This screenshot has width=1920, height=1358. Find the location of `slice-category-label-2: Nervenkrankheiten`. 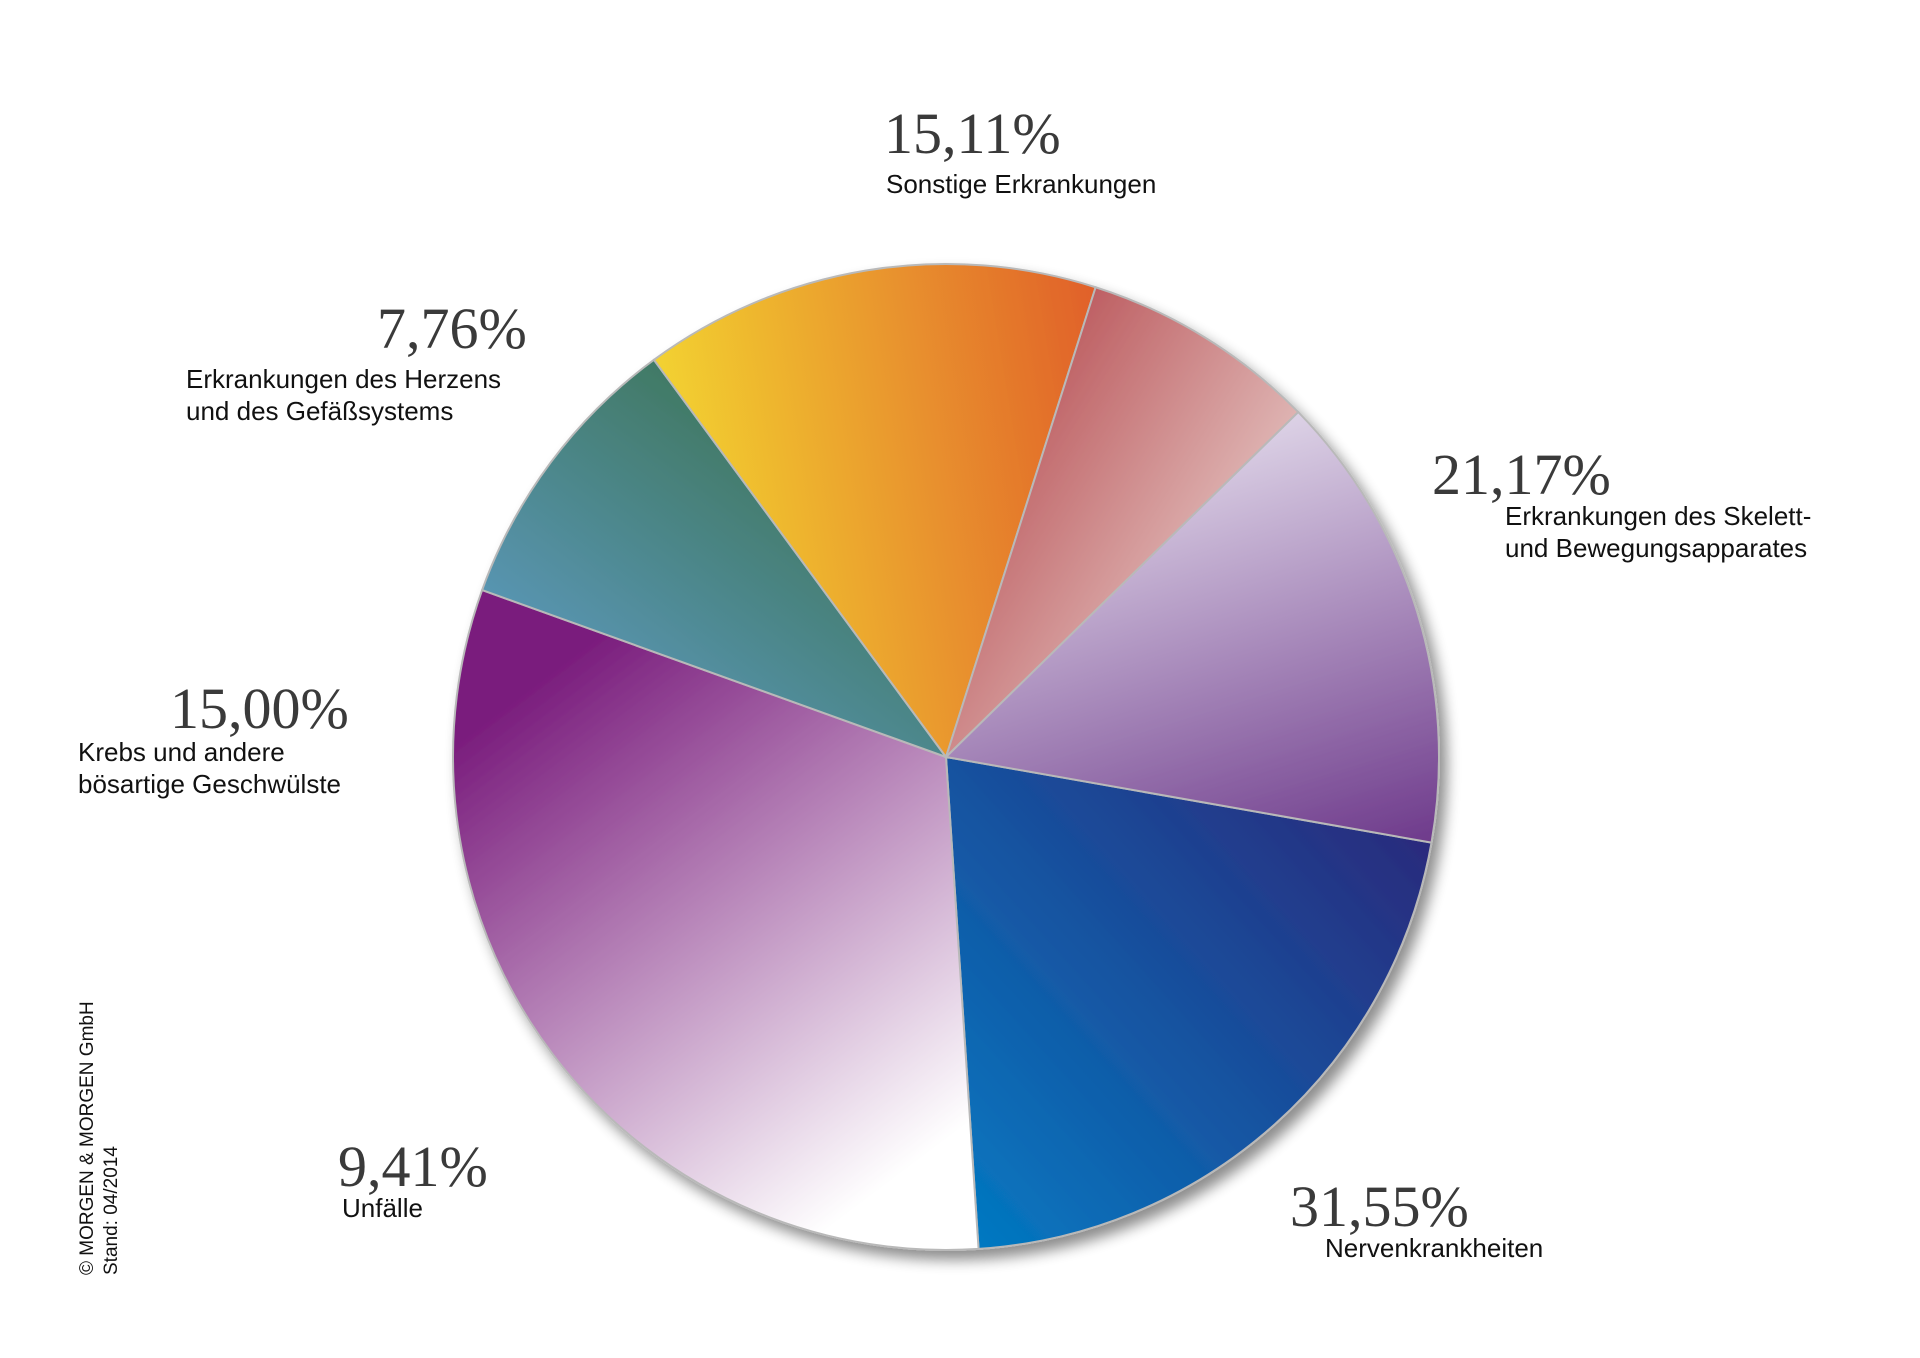

slice-category-label-2: Nervenkrankheiten is located at coordinates (1434, 1248).